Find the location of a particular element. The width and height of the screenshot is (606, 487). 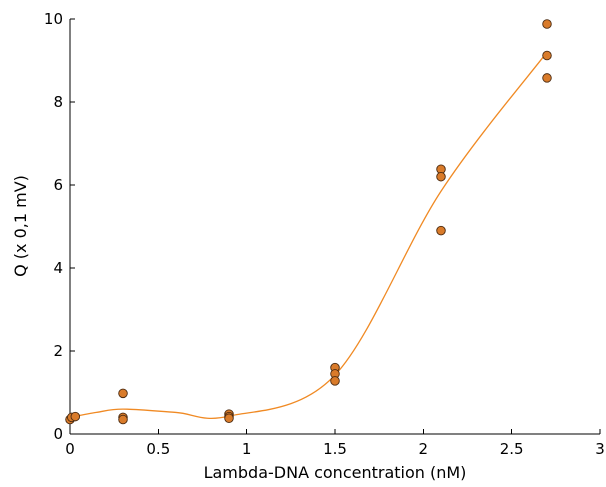

y-tick-label: 6 is located at coordinates (58, 185).